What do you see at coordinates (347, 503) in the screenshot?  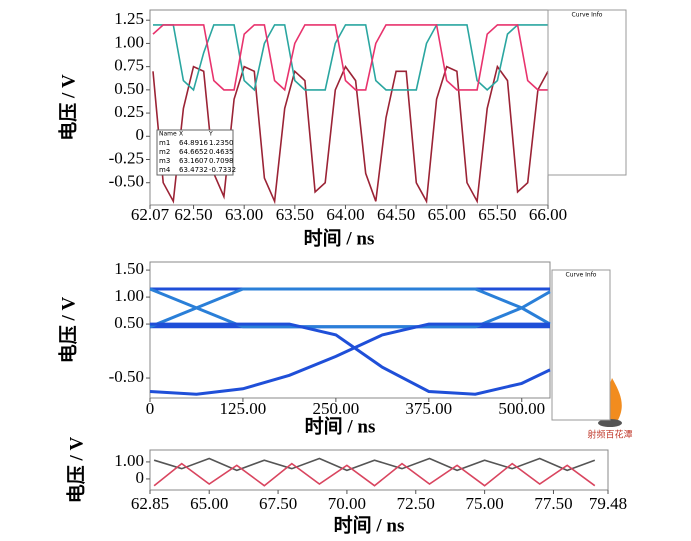 I see `x-tick-label: 70.00` at bounding box center [347, 503].